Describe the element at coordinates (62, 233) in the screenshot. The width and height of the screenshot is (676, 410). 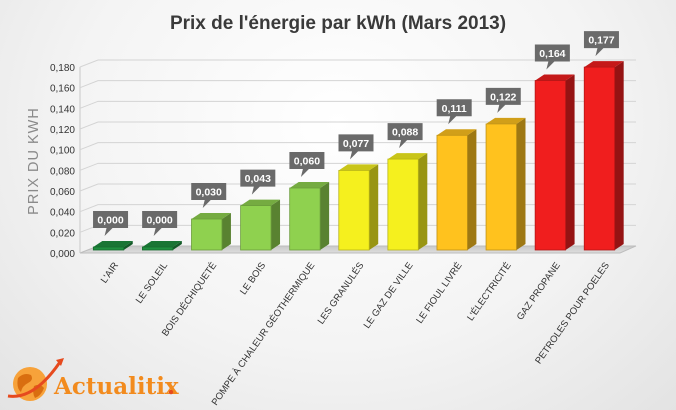
I see `y-tick-label: 0,020` at that location.